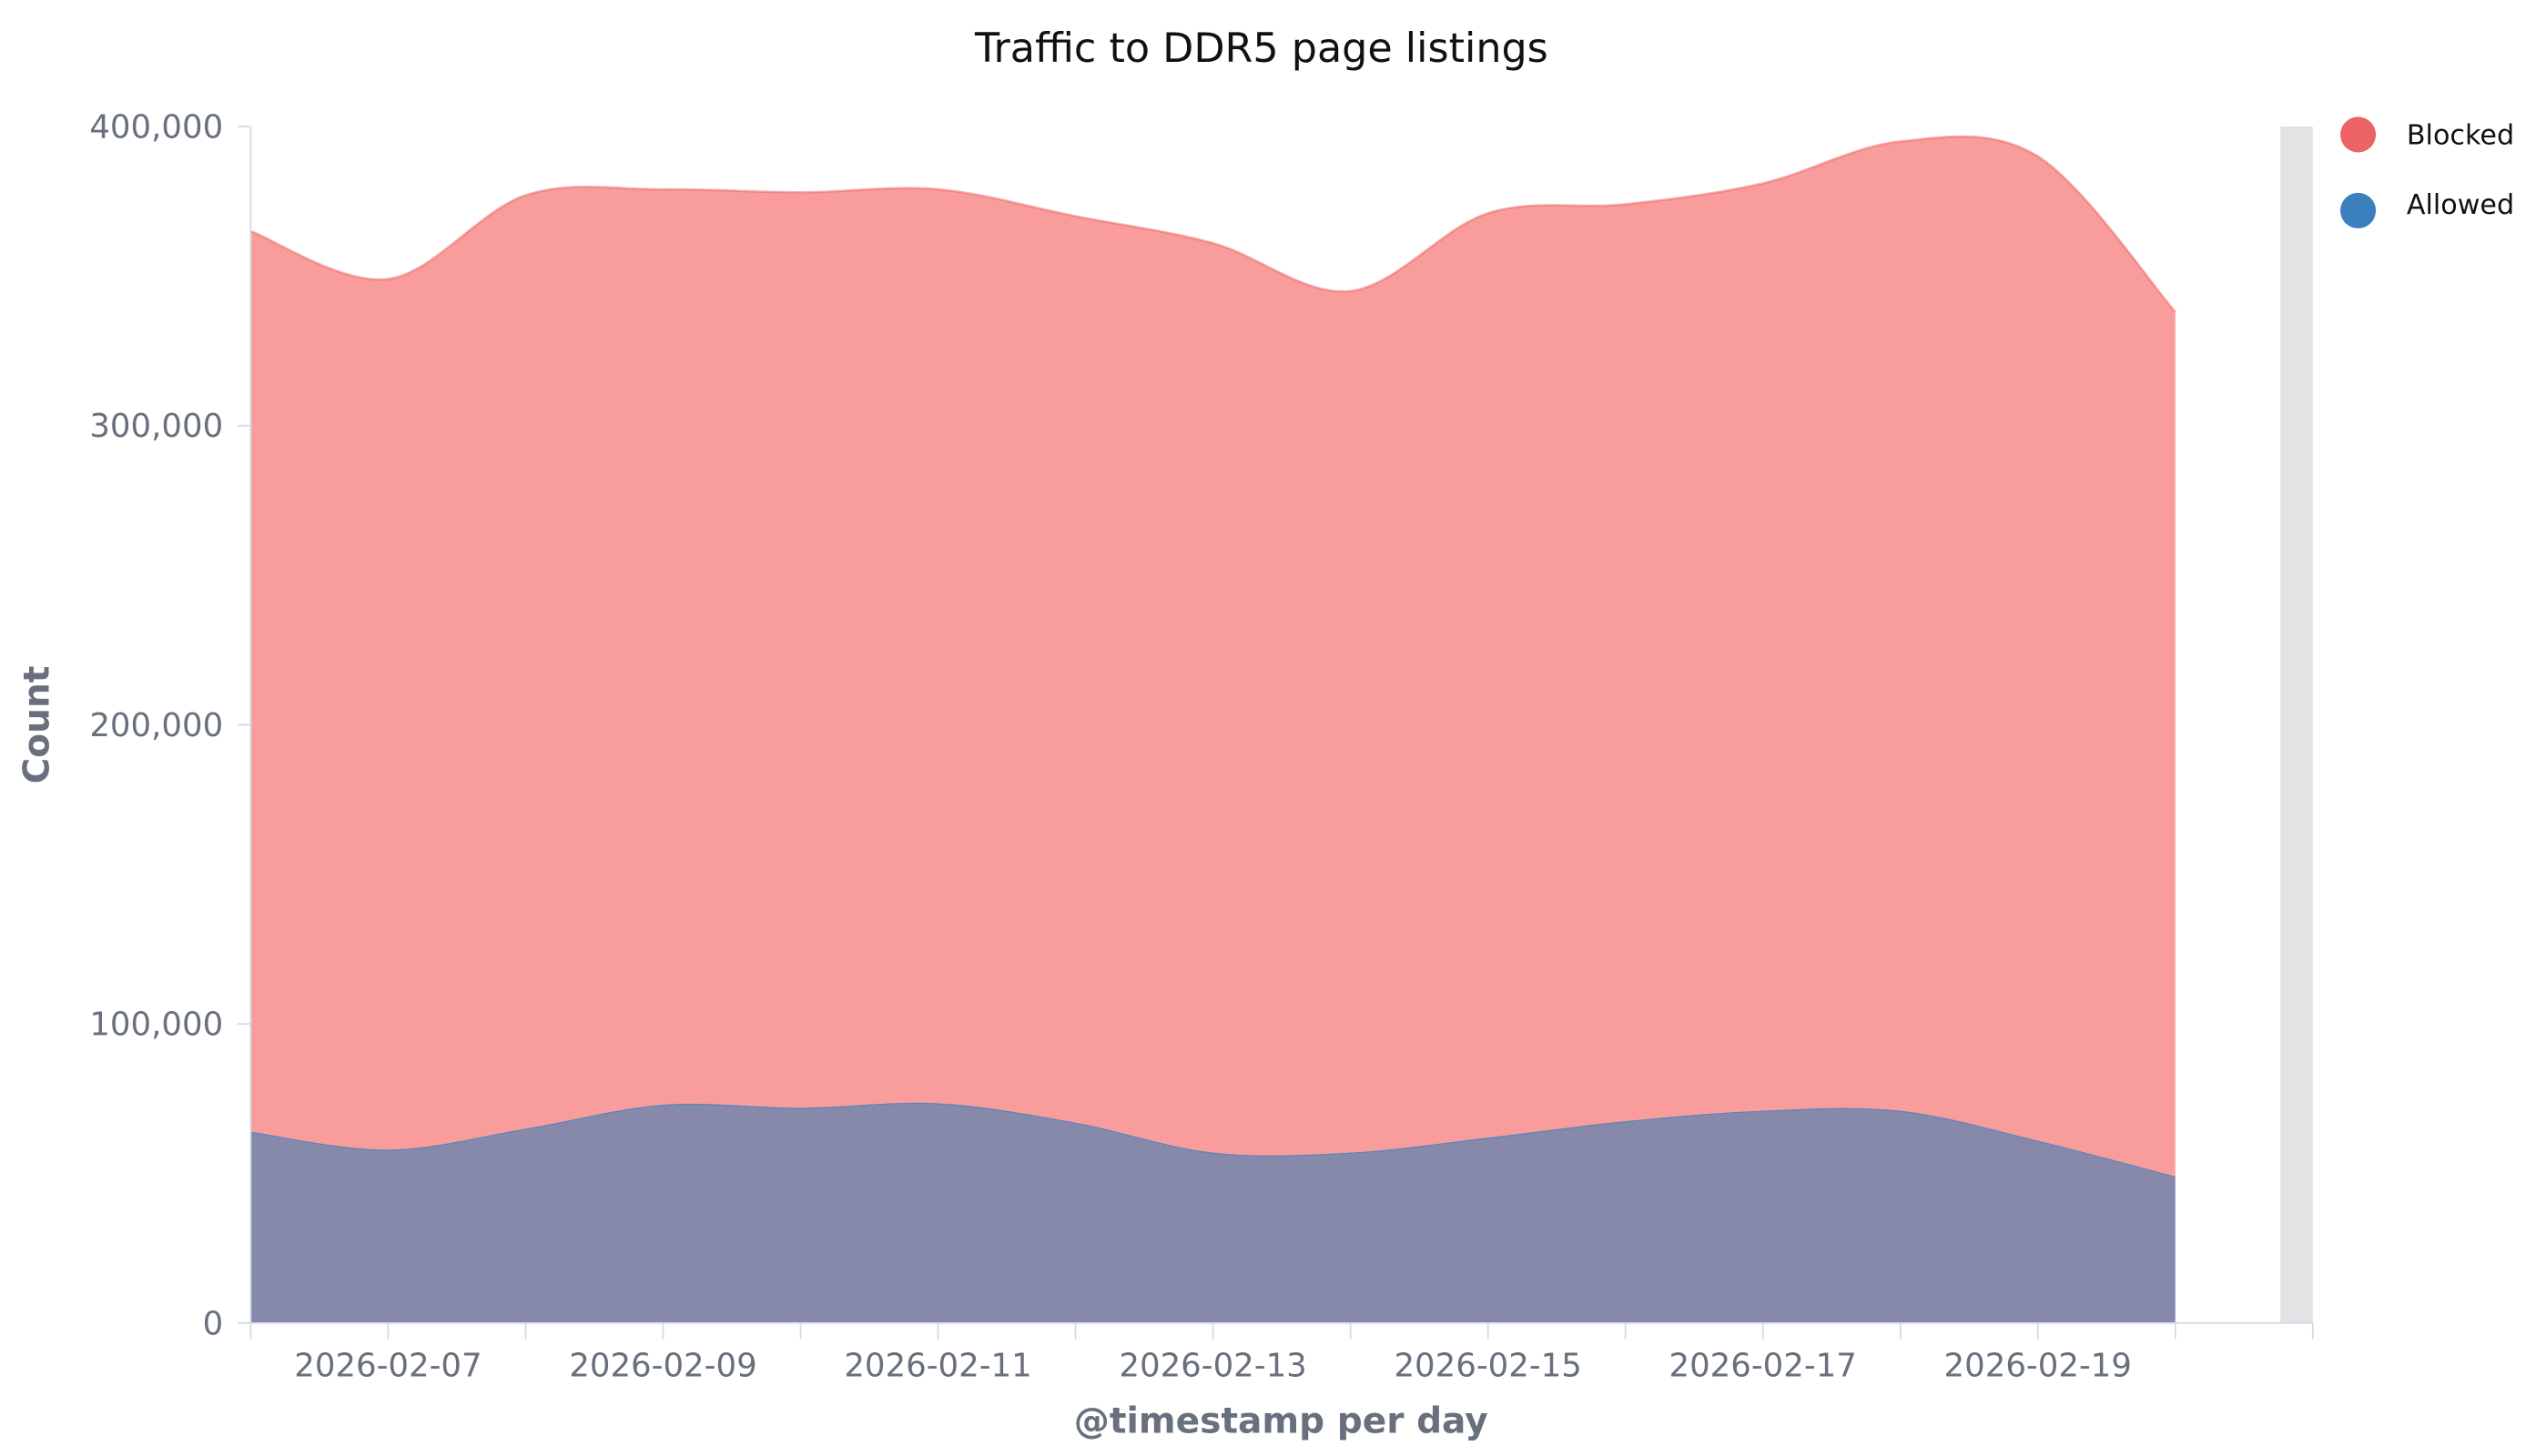 The height and width of the screenshot is (1456, 2536). I want to click on legend-swatch-blocked, so click(2358, 134).